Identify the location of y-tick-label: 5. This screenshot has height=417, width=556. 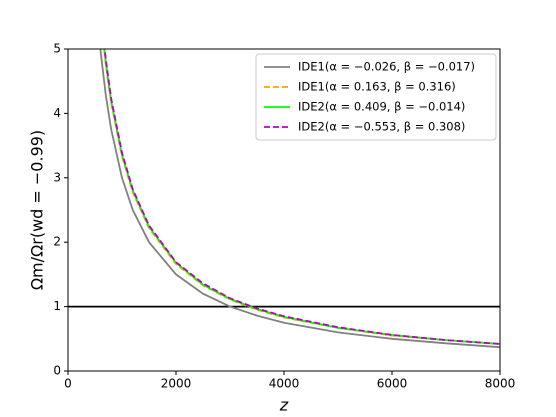
(57, 49).